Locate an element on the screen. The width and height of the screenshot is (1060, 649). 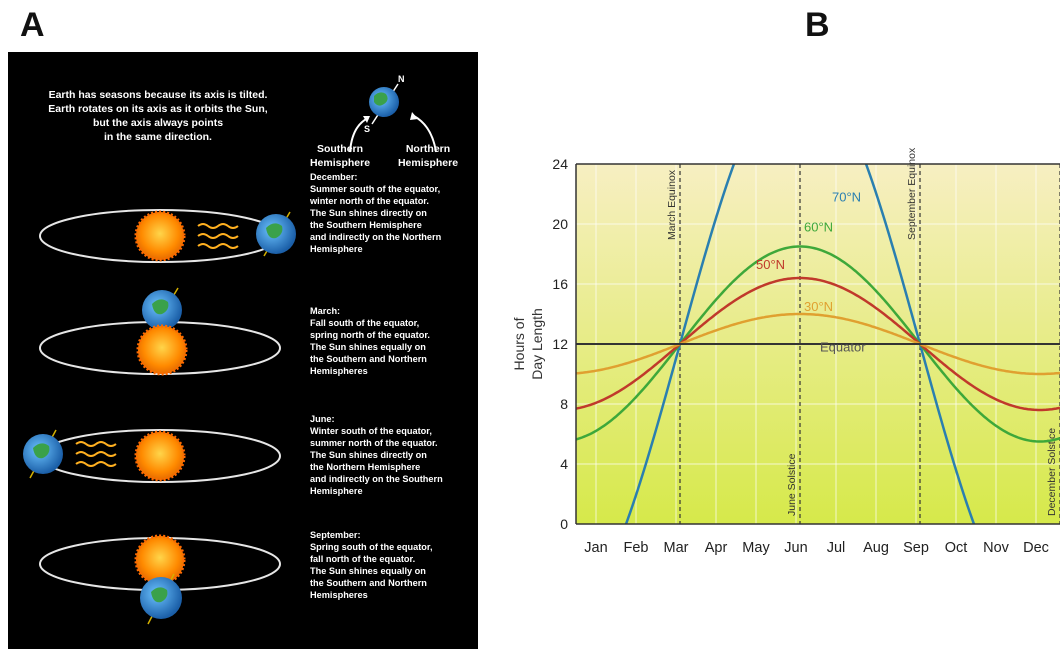
season-september is located at coordinates (160, 579).